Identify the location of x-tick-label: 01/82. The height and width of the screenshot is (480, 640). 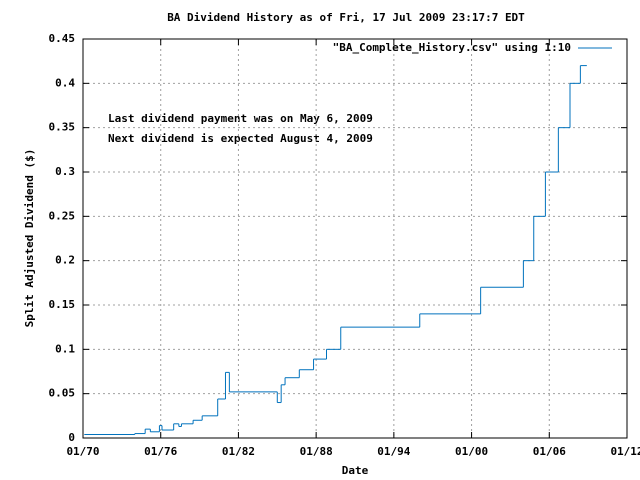
(238, 451).